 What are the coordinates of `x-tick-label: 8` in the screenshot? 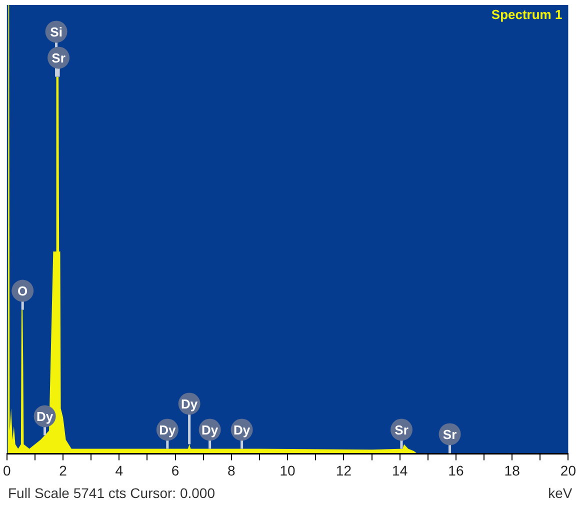 It's located at (232, 470).